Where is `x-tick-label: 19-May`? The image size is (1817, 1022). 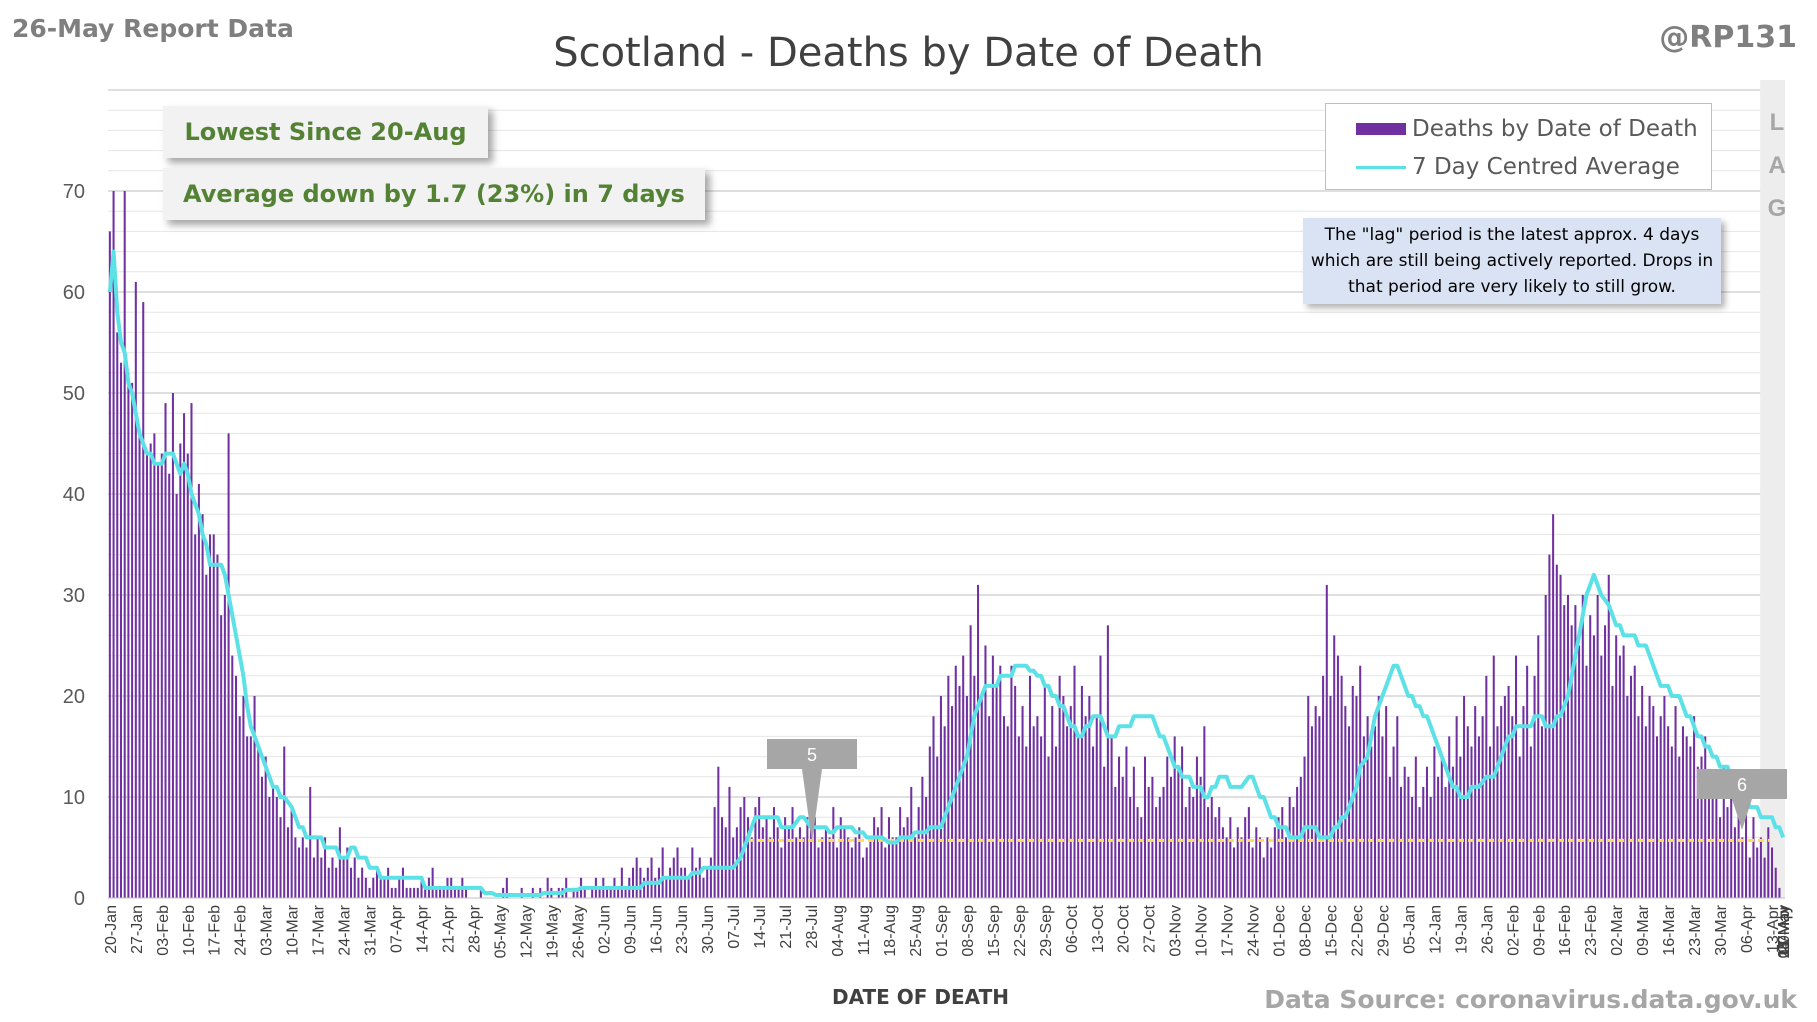
x-tick-label: 19-May is located at coordinates (552, 931).